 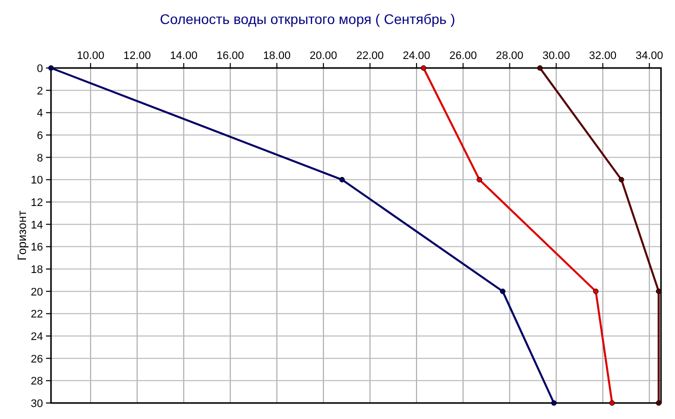 I want to click on x-tick-label: 18.00, so click(x=277, y=56).